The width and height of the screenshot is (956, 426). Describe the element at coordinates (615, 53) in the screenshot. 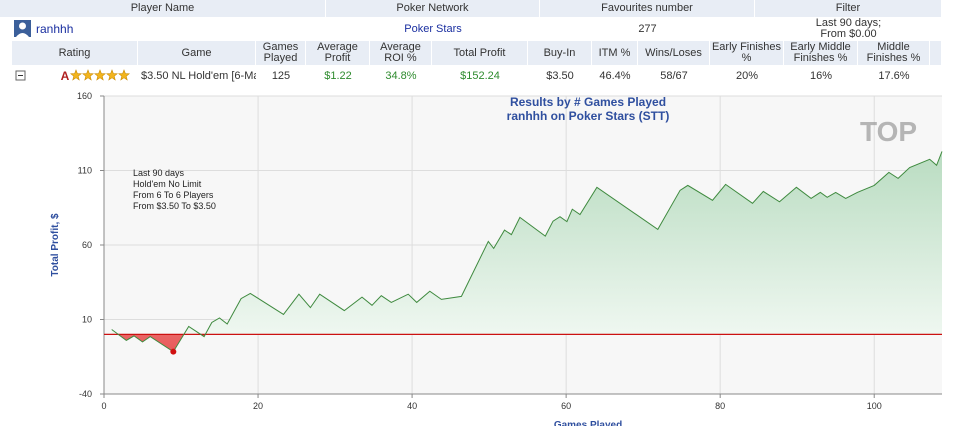

I see `stats-header: ITM %` at that location.